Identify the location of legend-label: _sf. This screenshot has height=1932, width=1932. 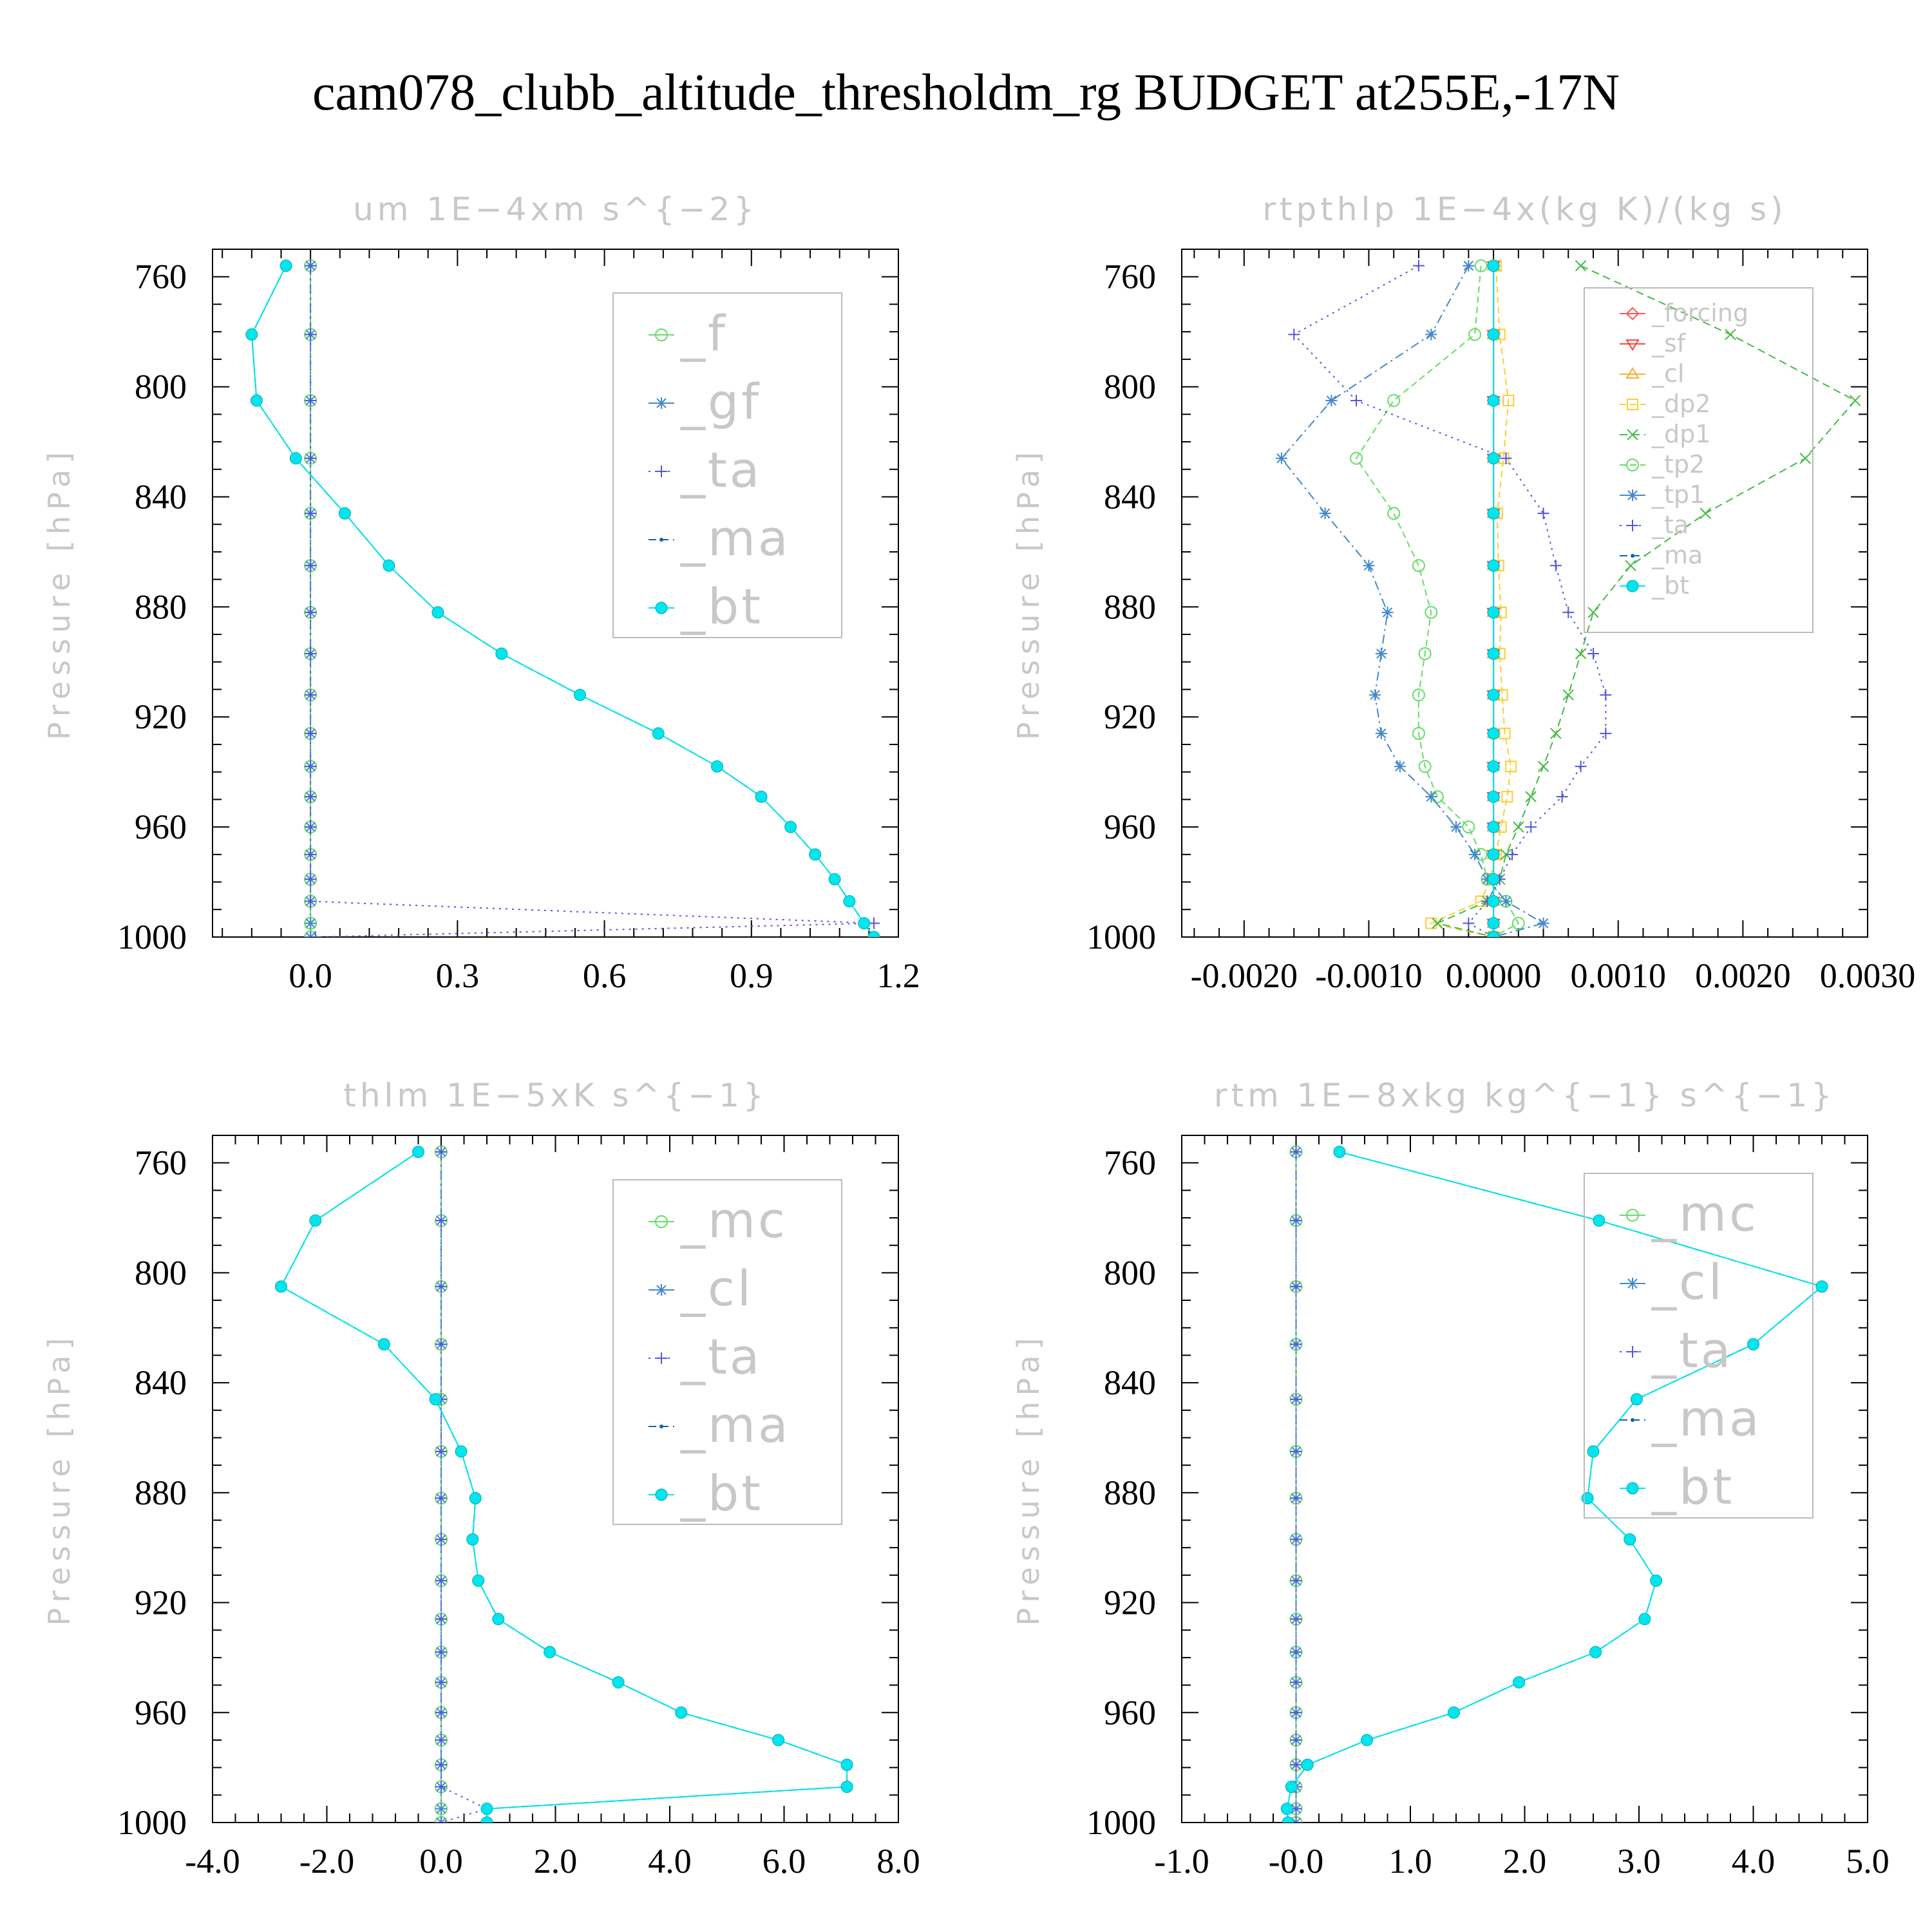
(1669, 343).